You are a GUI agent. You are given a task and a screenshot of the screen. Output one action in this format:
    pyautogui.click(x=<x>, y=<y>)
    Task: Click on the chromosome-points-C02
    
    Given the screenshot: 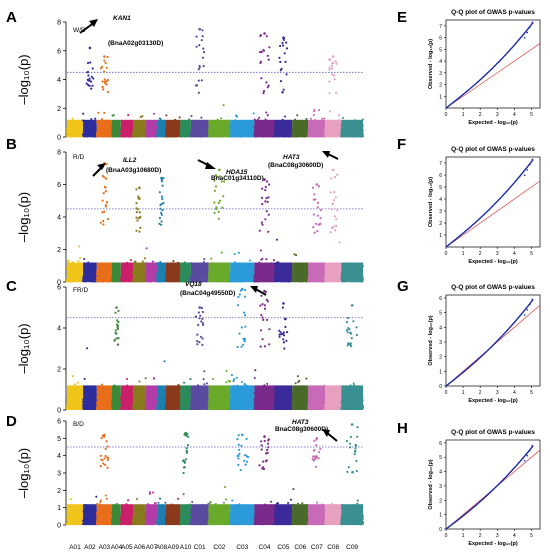 What is the action you would take?
    pyautogui.click(x=219, y=121)
    